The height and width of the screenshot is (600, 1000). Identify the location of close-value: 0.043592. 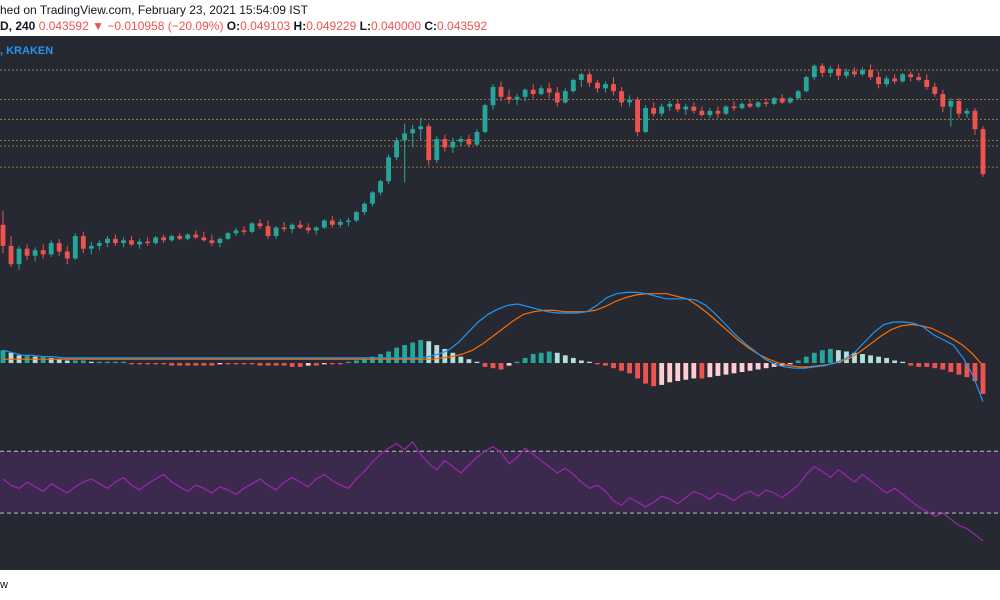
(462, 26).